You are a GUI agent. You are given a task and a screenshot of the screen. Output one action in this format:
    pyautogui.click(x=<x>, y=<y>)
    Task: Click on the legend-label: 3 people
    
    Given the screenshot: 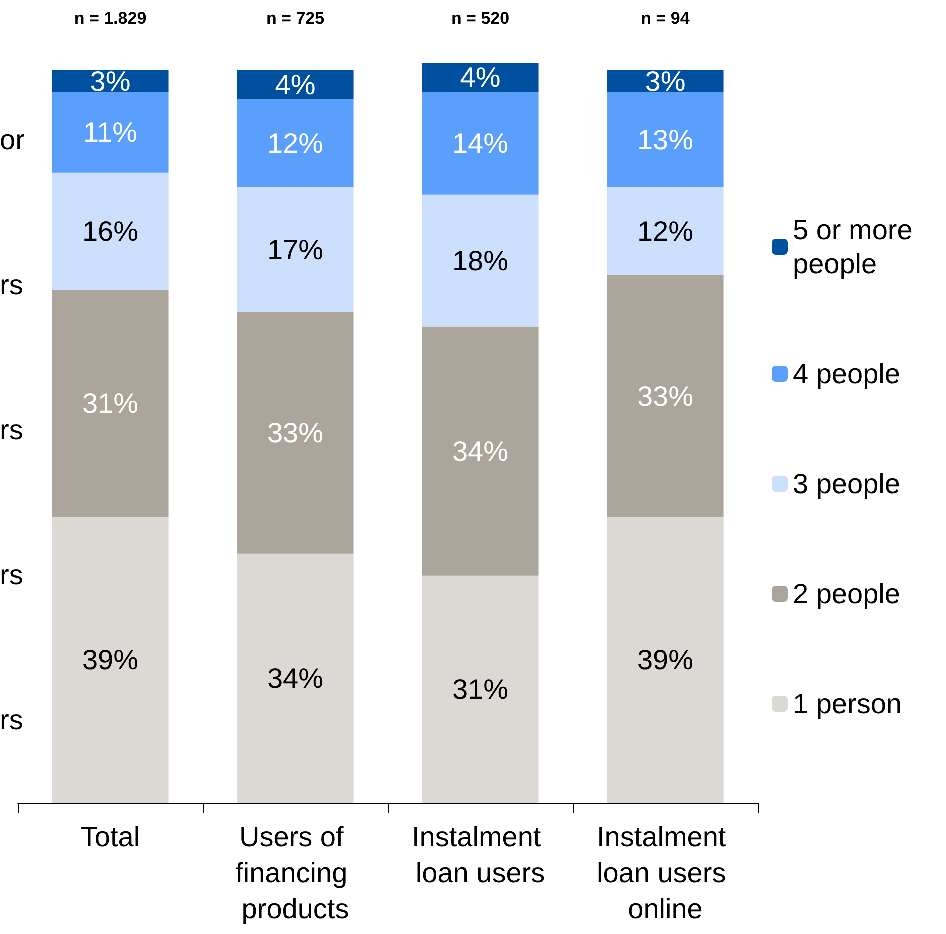 What is the action you would take?
    pyautogui.click(x=846, y=484)
    